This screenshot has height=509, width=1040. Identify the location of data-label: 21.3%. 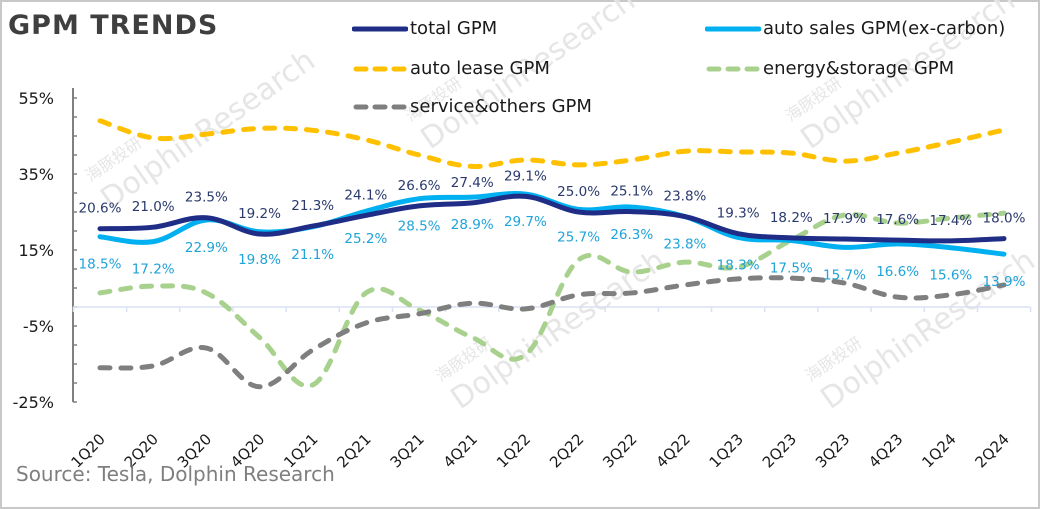
(312, 206).